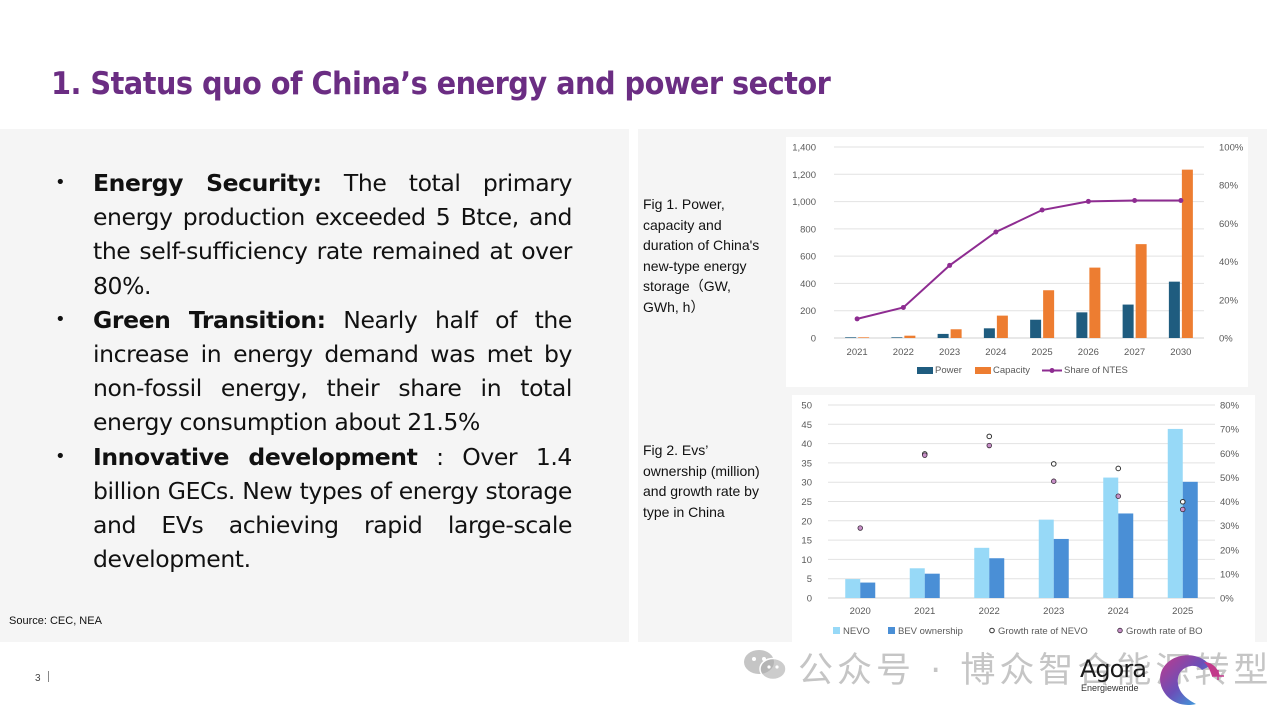 This screenshot has width=1267, height=713. Describe the element at coordinates (806, 560) in the screenshot. I see `y-tick-label: 10` at that location.